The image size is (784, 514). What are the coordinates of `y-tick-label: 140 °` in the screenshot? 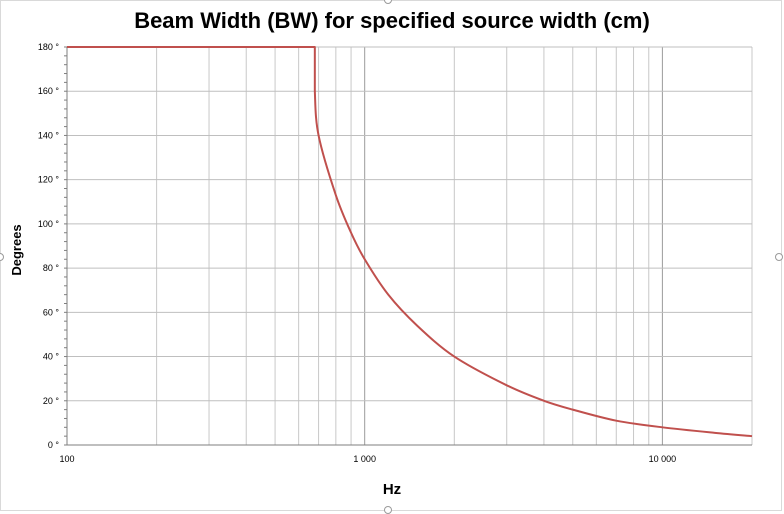 It's located at (49, 135).